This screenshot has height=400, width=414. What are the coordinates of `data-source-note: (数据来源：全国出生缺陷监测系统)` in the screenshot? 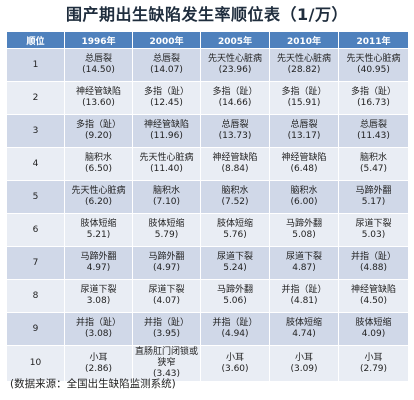 It's located at (93, 384).